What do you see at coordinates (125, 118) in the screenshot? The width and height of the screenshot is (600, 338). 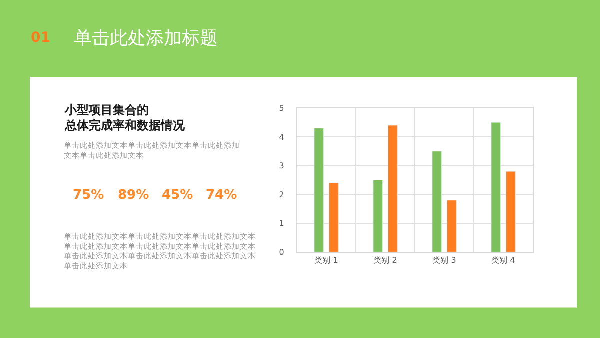 I see `text: 小型项目集合的总体完成率和数据情况` at bounding box center [125, 118].